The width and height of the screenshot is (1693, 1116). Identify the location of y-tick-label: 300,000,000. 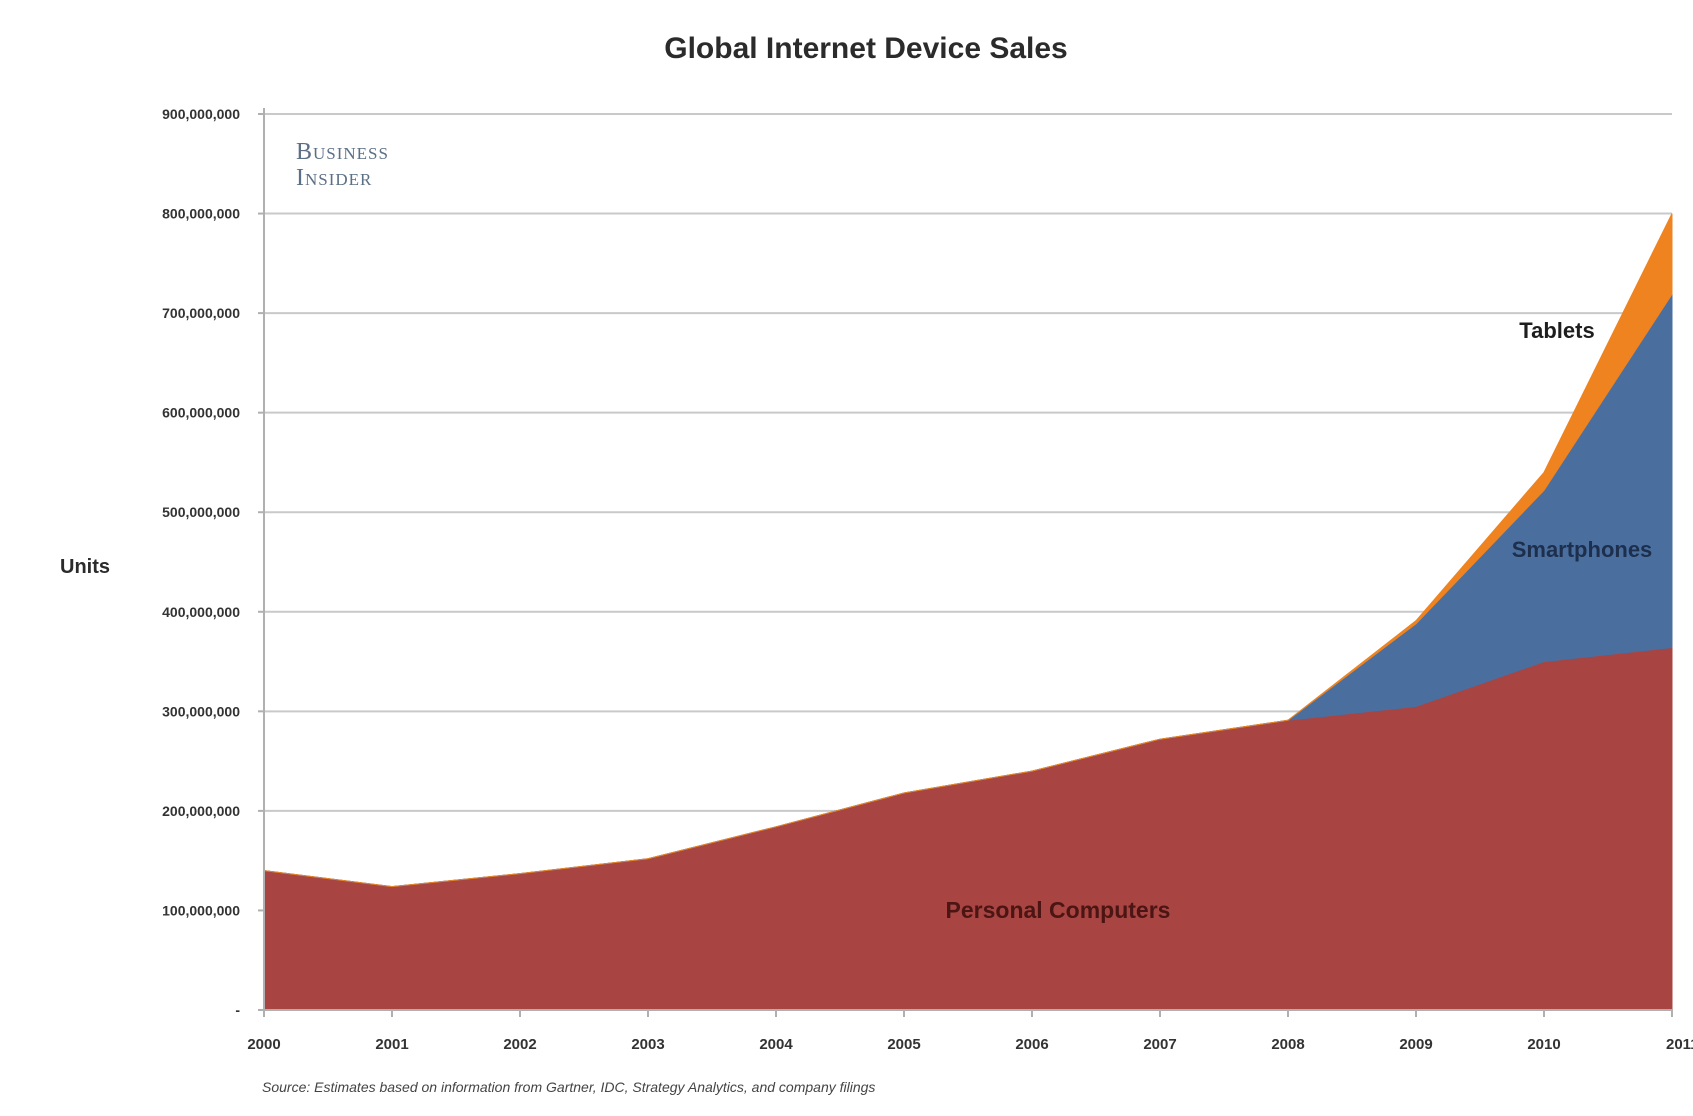
(201, 711).